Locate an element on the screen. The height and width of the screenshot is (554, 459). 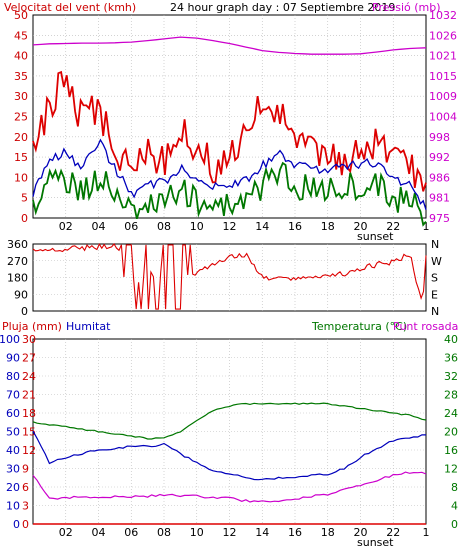
pressure-tick-10: 1032 is located at coordinates (443, 15).